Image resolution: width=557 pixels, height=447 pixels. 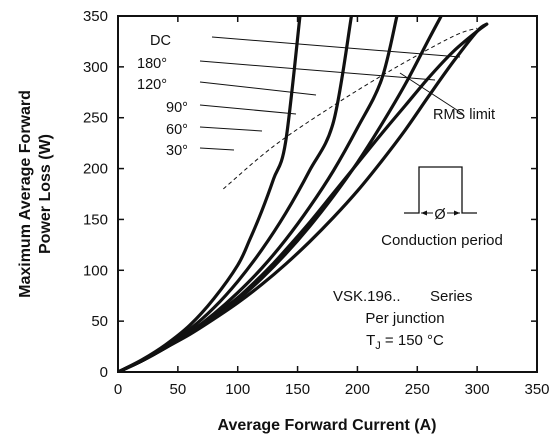 What do you see at coordinates (45, 194) in the screenshot?
I see `y-axis-title-line: Power Loss (W)` at bounding box center [45, 194].